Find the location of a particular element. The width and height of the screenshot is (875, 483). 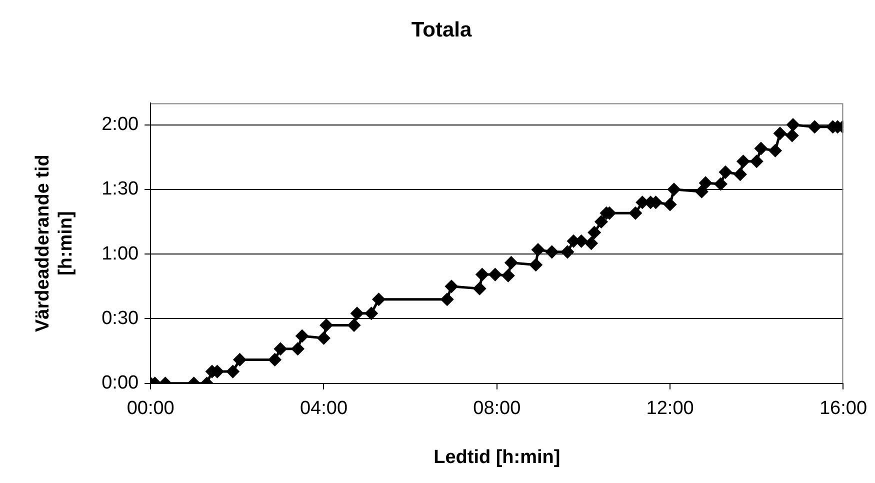

x-tick-label: 16:00 is located at coordinates (843, 409).